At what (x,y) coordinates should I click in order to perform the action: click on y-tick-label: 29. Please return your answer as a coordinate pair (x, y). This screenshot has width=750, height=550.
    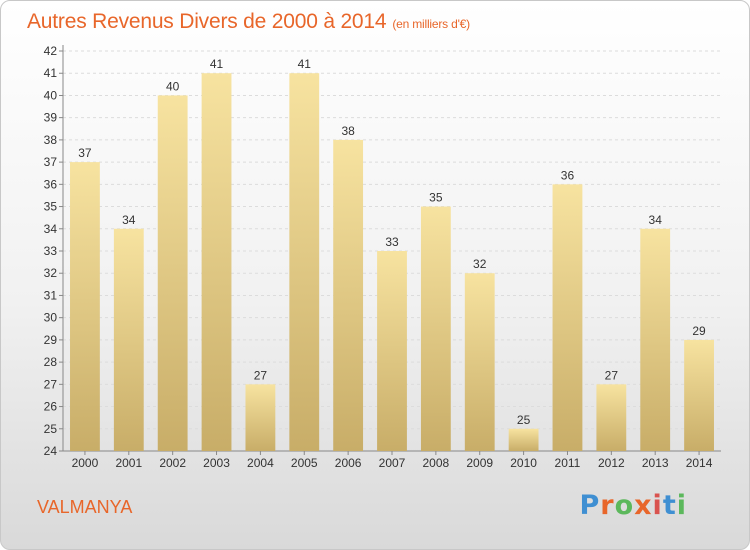
    Looking at the image, I should click on (51, 340).